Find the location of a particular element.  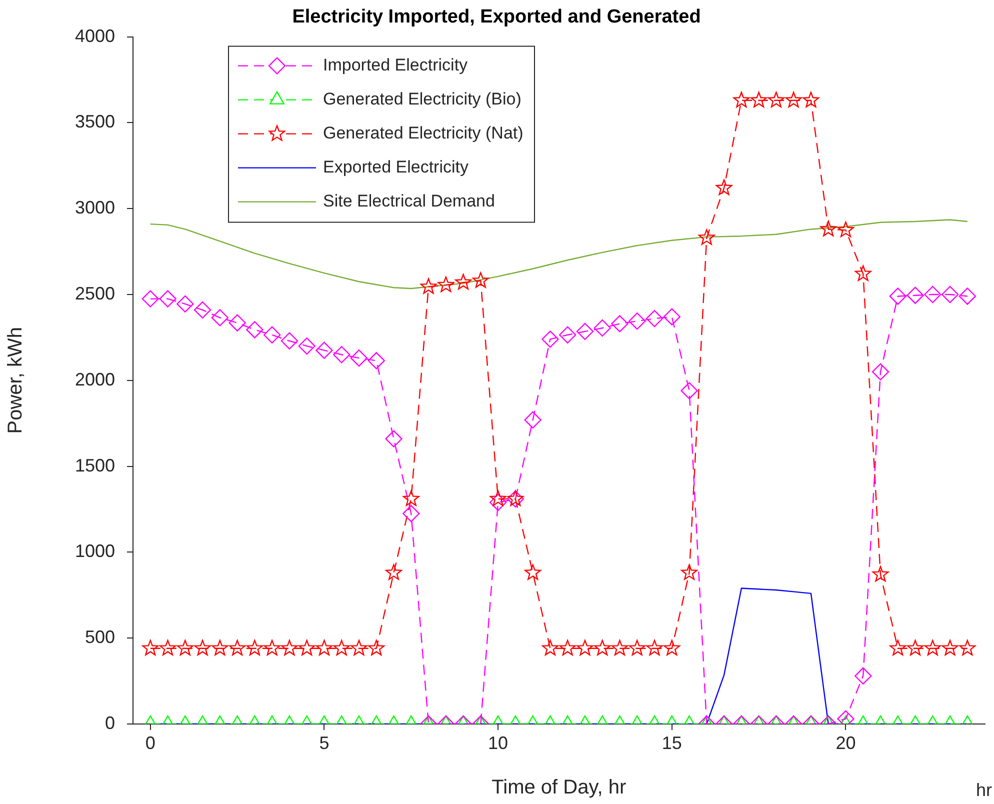

y-tick-label: 500 is located at coordinates (99, 637).